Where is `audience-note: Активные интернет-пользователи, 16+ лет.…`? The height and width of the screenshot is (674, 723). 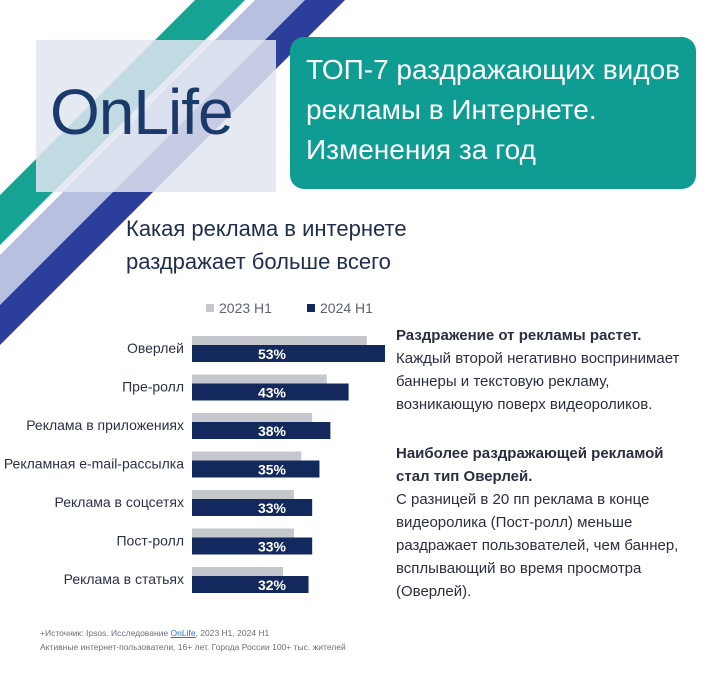
audience-note: Активные интернет-пользователи, 16+ лет.… is located at coordinates (193, 647).